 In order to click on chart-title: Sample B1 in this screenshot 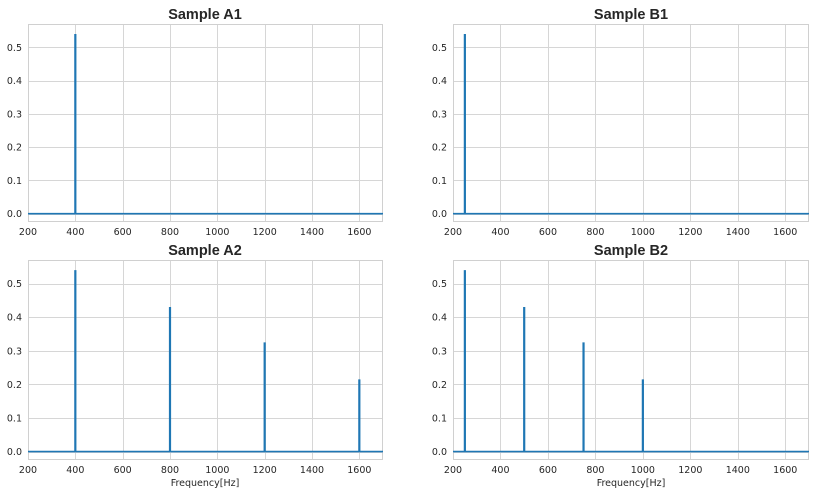, I will do `click(631, 15)`.